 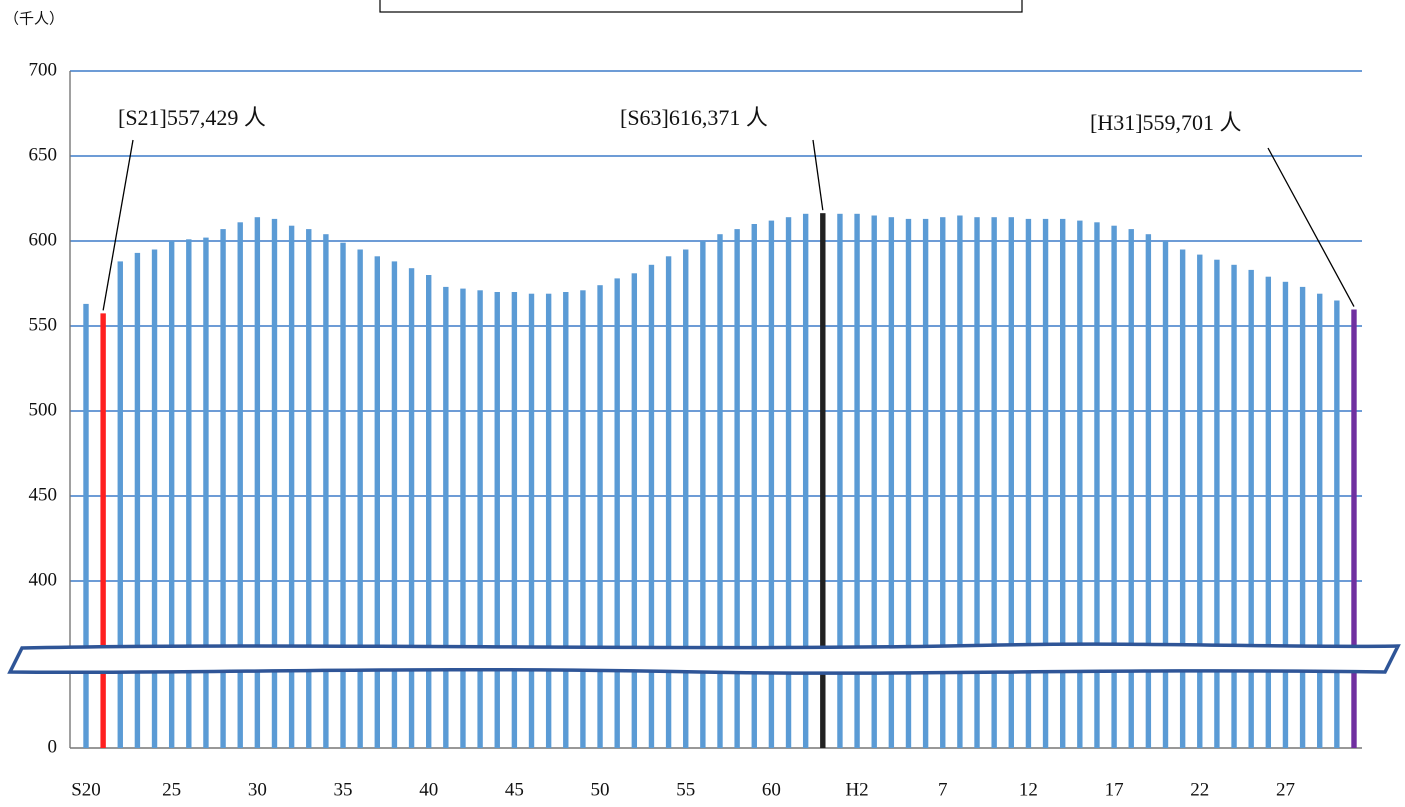 What do you see at coordinates (1199, 789) in the screenshot?
I see `x-tick-label: 22` at bounding box center [1199, 789].